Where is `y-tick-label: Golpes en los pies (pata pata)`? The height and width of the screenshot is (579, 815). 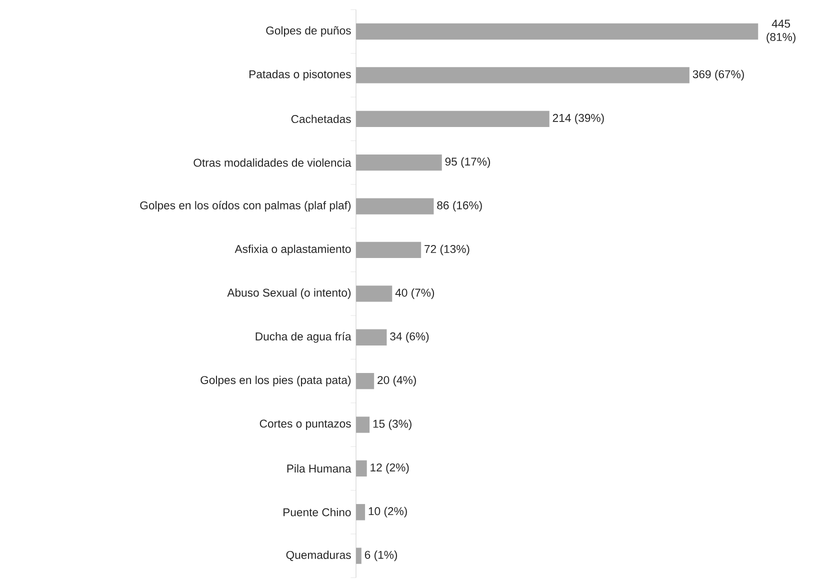
y-tick-label: Golpes en los pies (pata pata) is located at coordinates (275, 381).